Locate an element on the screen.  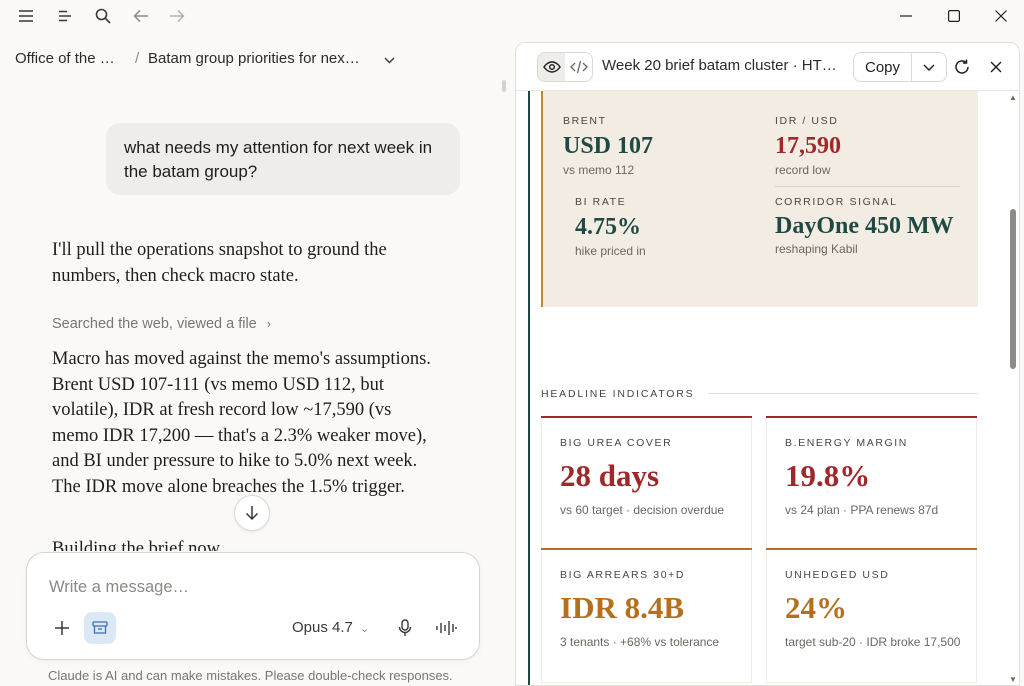
box-icon is located at coordinates (100, 627).